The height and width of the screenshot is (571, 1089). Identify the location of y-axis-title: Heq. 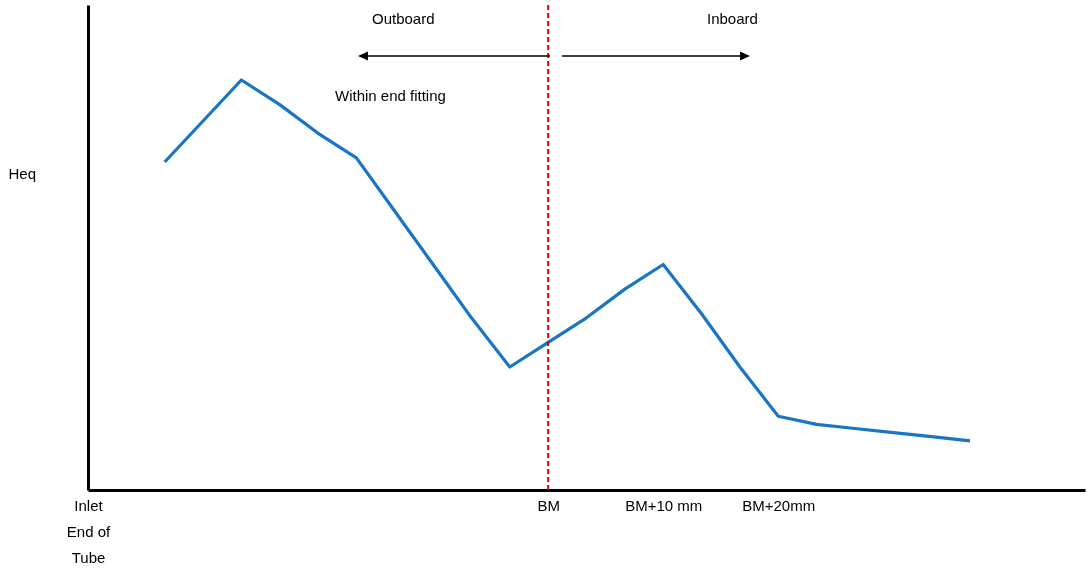
(22, 173).